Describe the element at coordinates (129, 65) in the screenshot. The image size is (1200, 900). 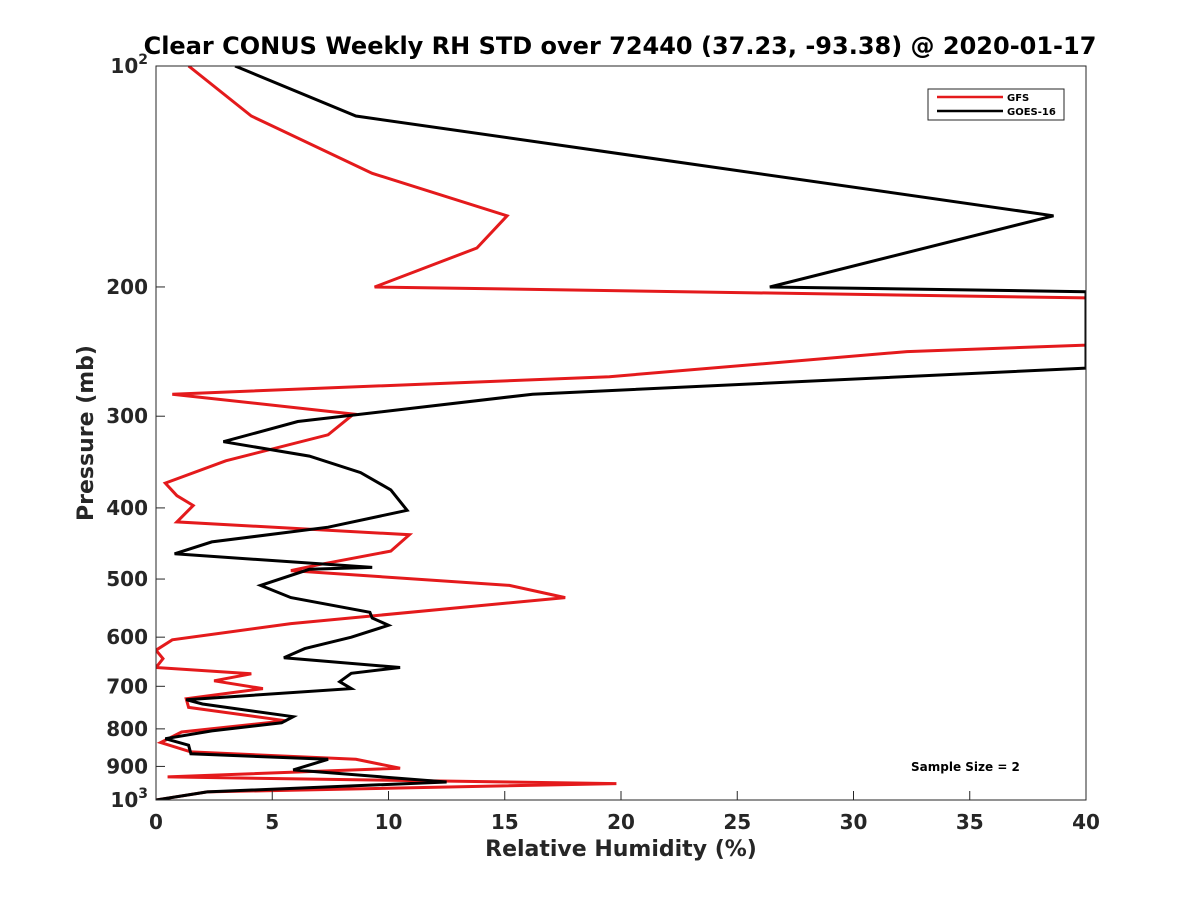
I see `y-tick-label: 10²` at that location.